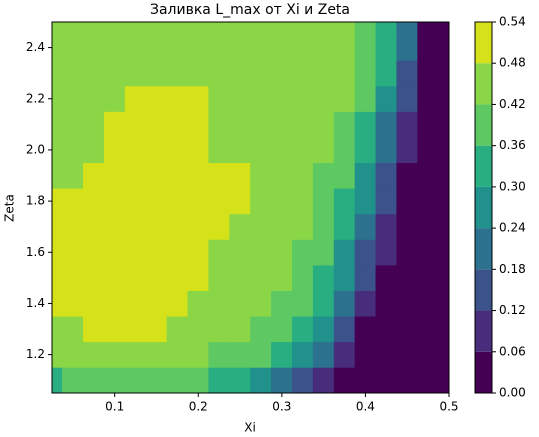  Describe the element at coordinates (35, 149) in the screenshot. I see `y-tick-label: 2.0` at that location.